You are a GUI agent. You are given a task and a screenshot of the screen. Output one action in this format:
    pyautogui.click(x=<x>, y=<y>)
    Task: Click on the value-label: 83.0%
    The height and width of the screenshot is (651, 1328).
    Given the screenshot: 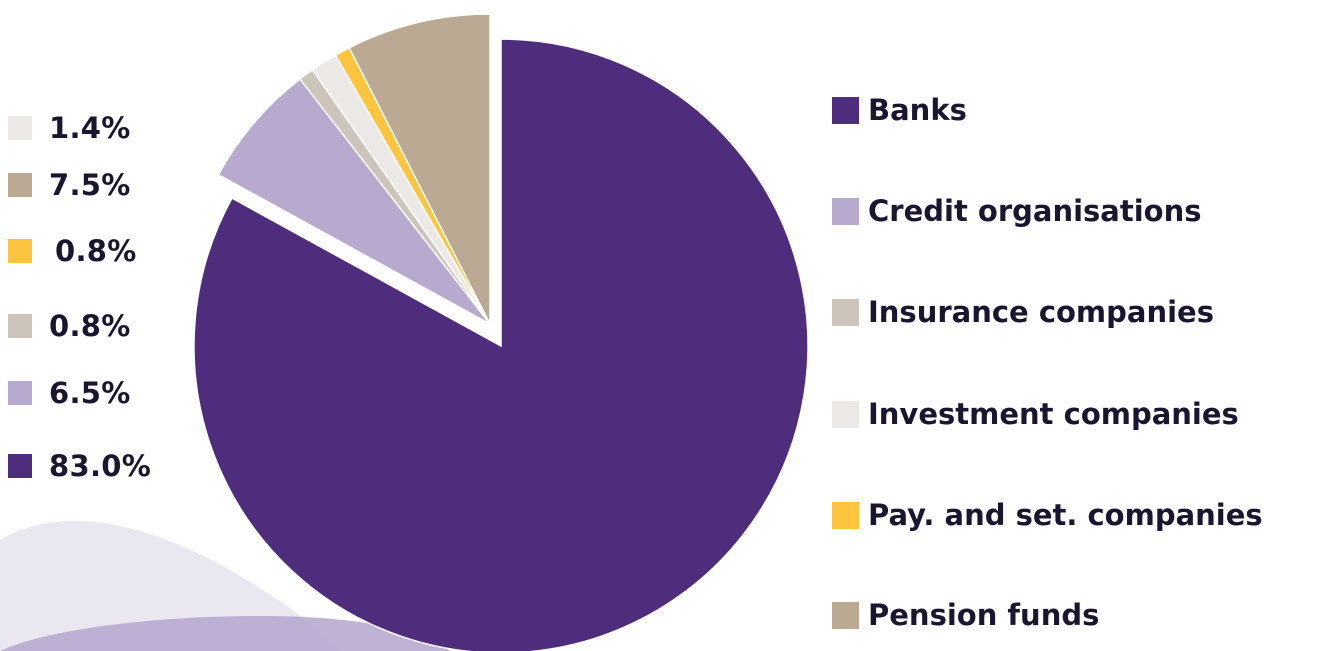 What is the action you would take?
    pyautogui.click(x=100, y=466)
    